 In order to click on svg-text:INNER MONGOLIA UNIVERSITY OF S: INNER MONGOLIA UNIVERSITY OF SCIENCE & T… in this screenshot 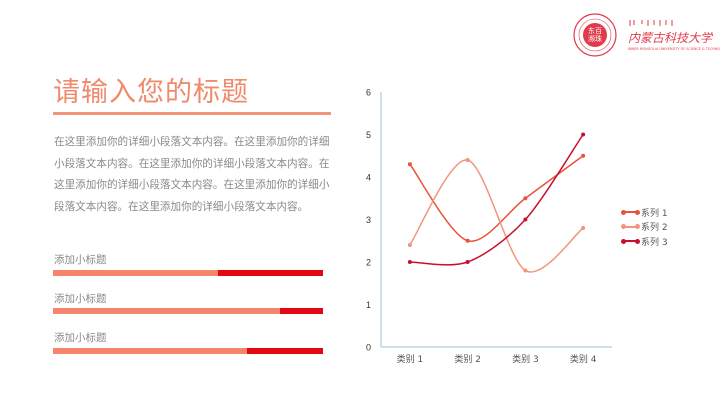, I will do `click(674, 49)`.